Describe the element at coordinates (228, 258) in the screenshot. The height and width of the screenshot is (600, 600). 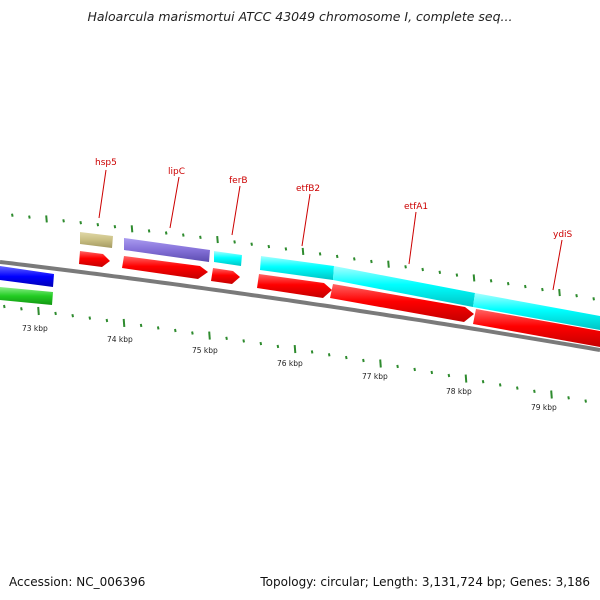
I see `ferB-feature` at that location.